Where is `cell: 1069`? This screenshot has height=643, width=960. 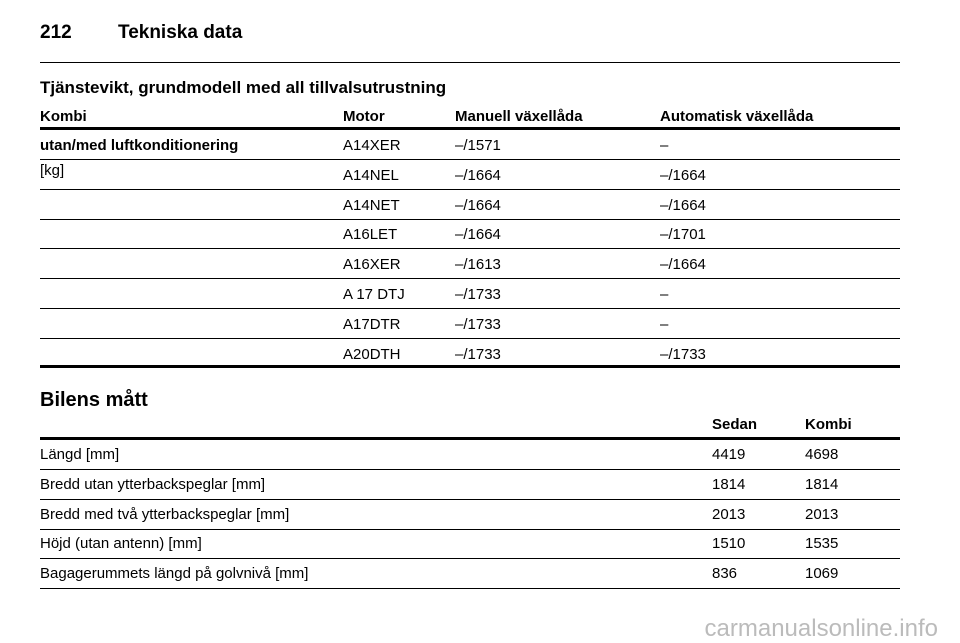
cell: 1069 is located at coordinates (822, 574).